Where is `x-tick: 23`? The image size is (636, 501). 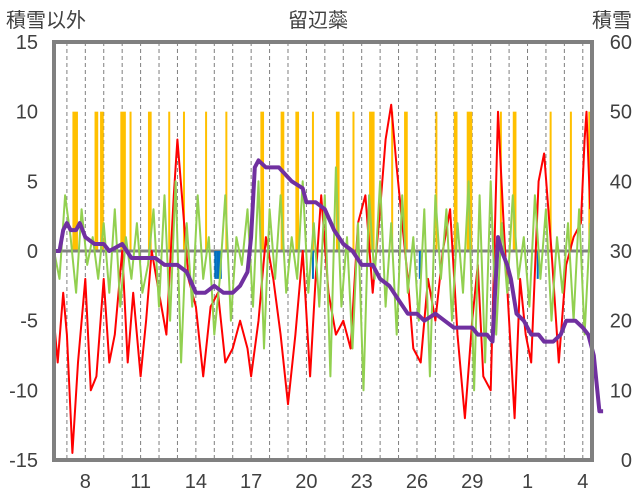 x-tick: 23 is located at coordinates (362, 482).